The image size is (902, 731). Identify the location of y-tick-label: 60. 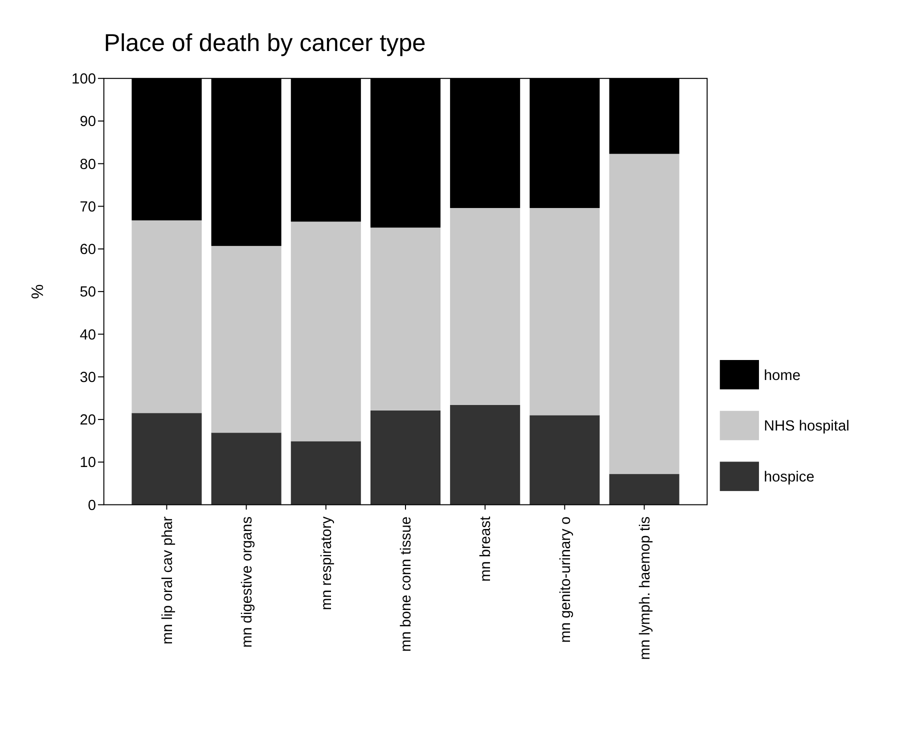
(88, 250).